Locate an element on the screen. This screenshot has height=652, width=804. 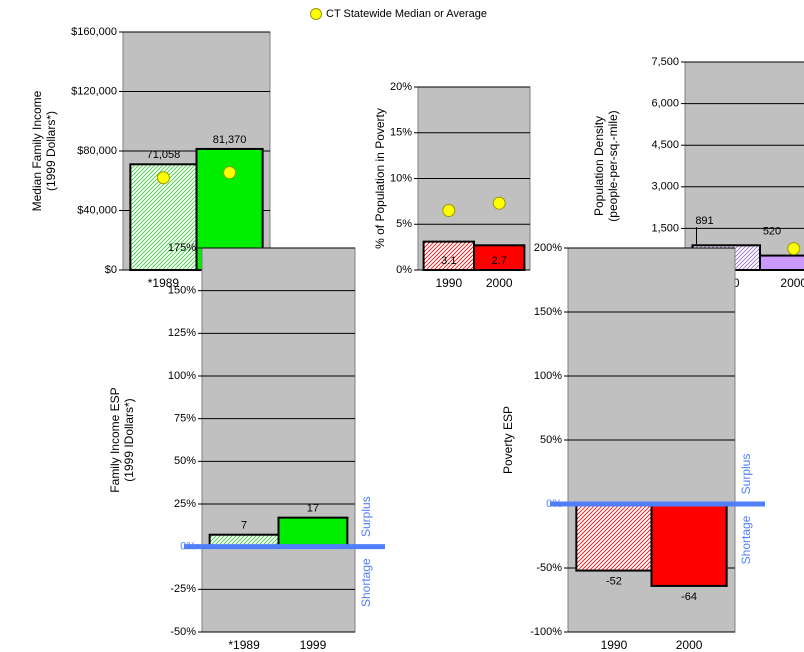
y-tick-label: 20% is located at coordinates (401, 87).